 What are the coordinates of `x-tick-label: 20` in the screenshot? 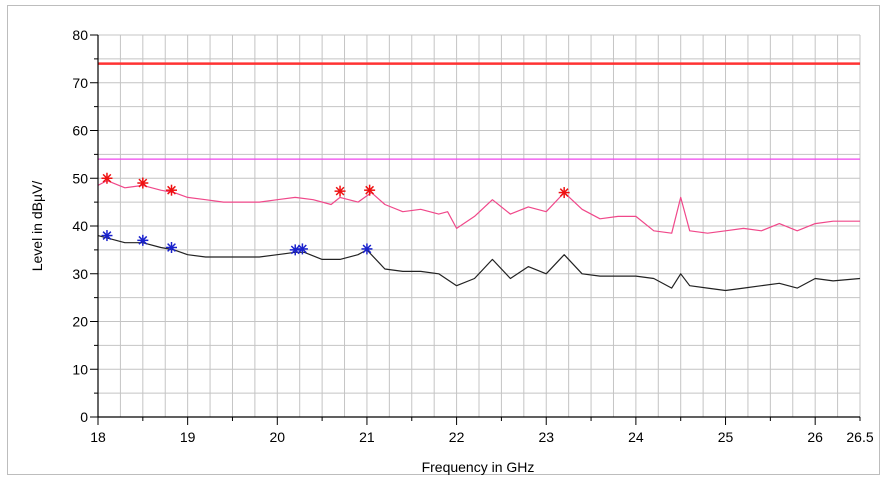 It's located at (278, 437).